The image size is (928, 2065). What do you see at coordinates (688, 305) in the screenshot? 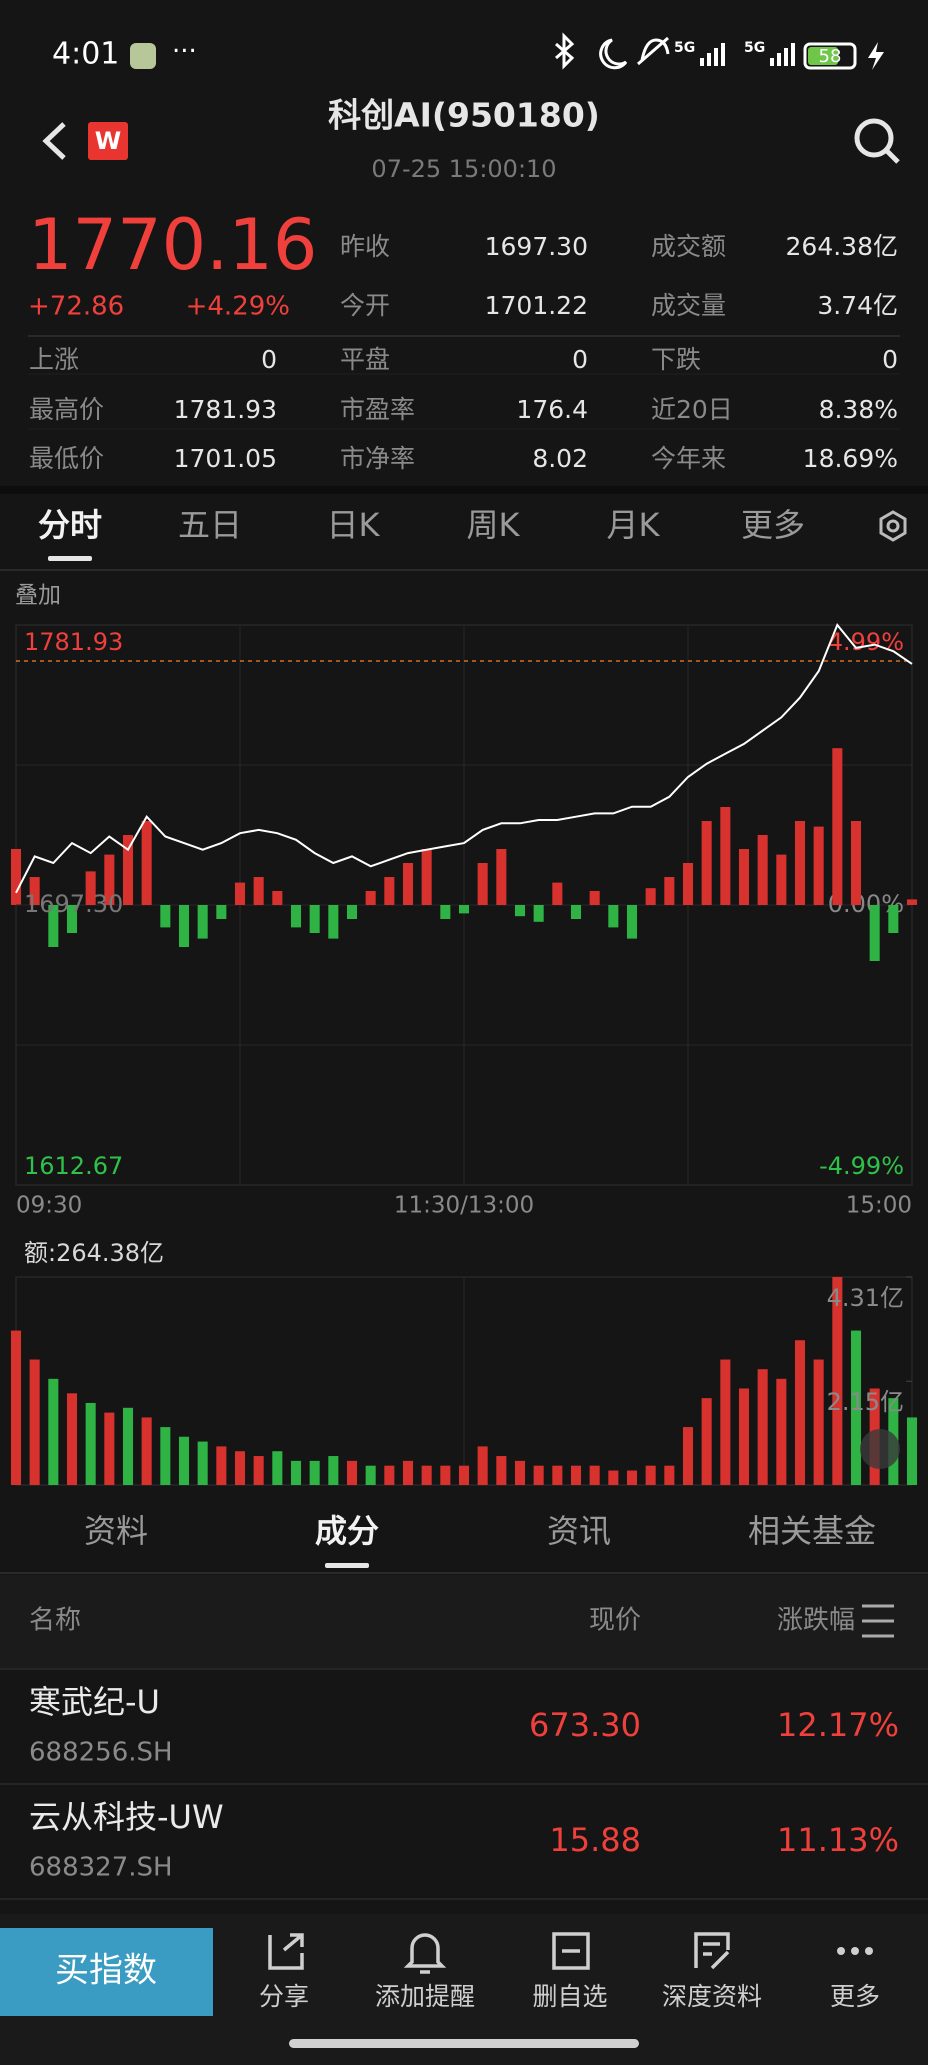
I see `stat-label: 成交量` at bounding box center [688, 305].